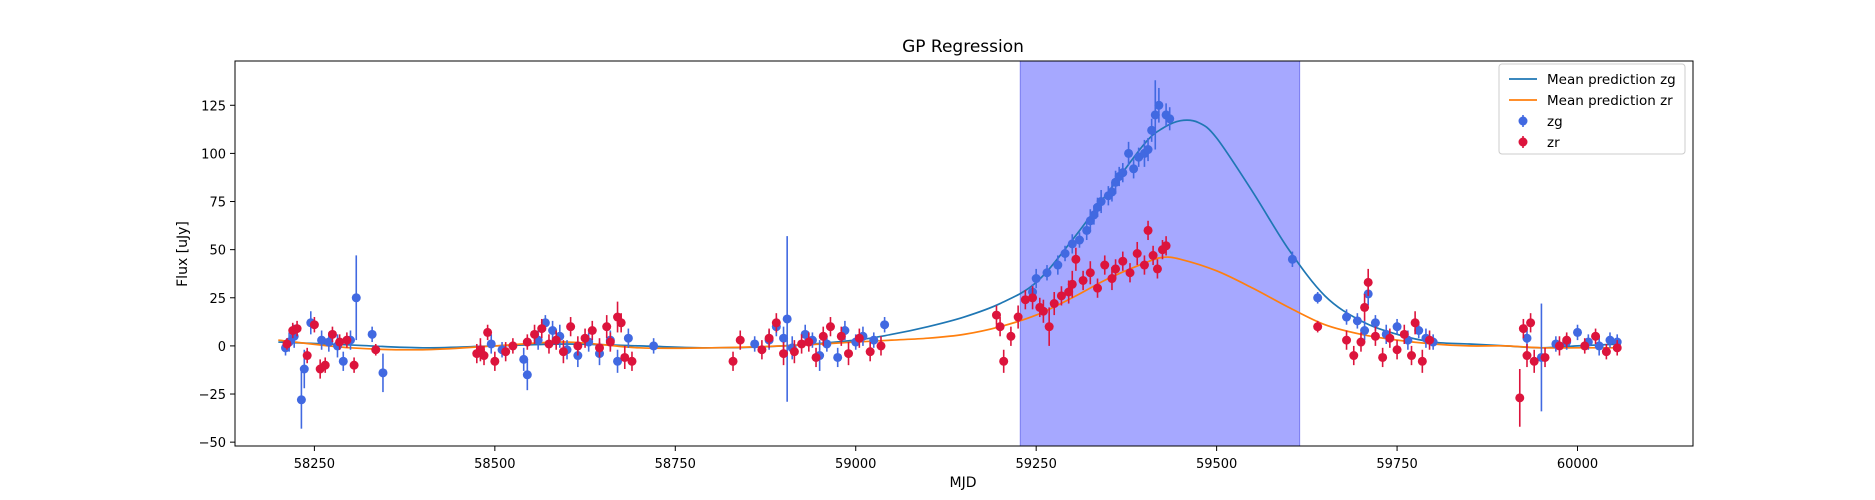 This screenshot has width=1875, height=500. What do you see at coordinates (1610, 101) in the screenshot?
I see `legend-label-1: Mean prediction zr` at bounding box center [1610, 101].